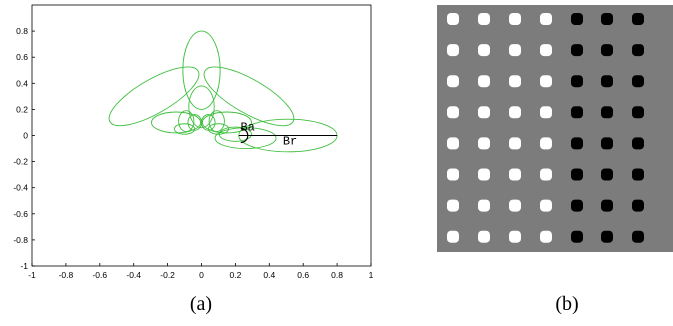 The width and height of the screenshot is (673, 326). Describe the element at coordinates (371, 275) in the screenshot. I see `x-tick-label: 1` at that location.